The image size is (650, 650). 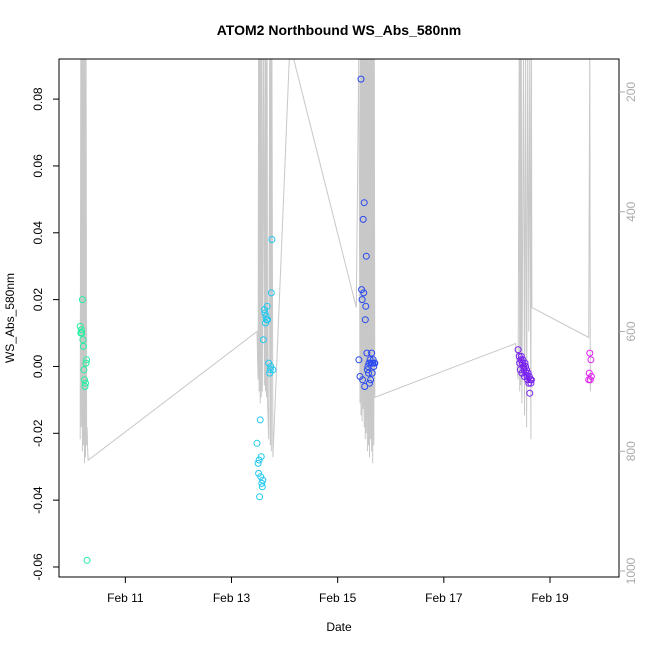 I want to click on x-tick-label-4: Feb 19, so click(x=550, y=598).